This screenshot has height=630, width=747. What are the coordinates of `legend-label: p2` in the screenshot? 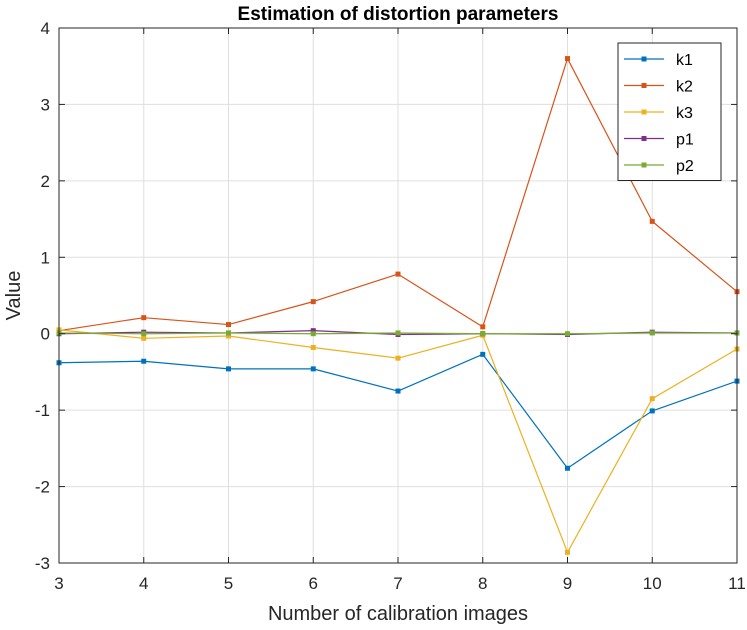 It's located at (685, 166).